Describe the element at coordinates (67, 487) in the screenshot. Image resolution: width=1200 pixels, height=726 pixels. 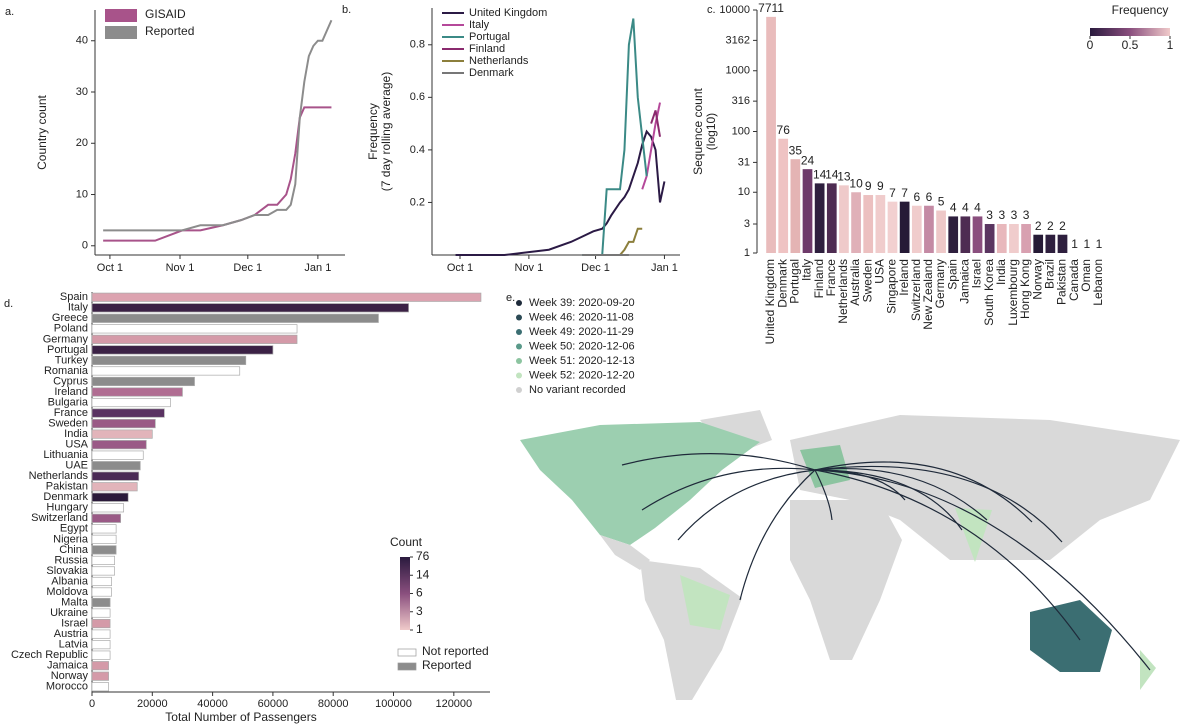
I see `y-tick-label: Pakistan` at that location.